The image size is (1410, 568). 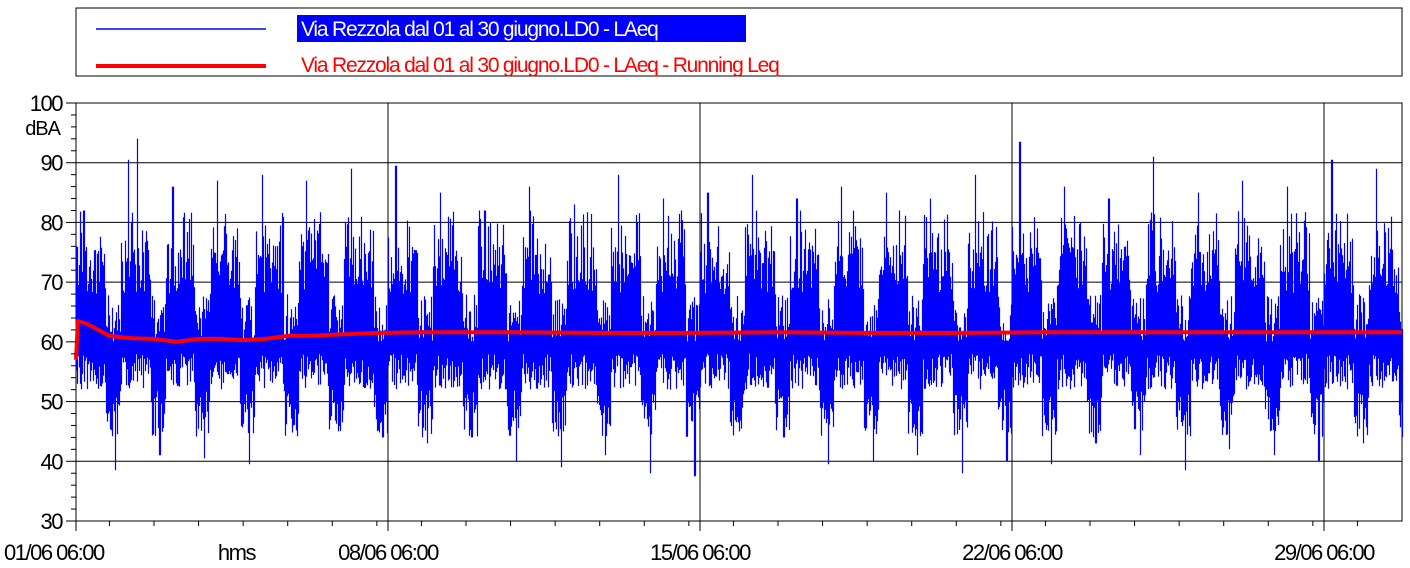 What do you see at coordinates (52, 402) in the screenshot?
I see `y-tick-label: 50` at bounding box center [52, 402].